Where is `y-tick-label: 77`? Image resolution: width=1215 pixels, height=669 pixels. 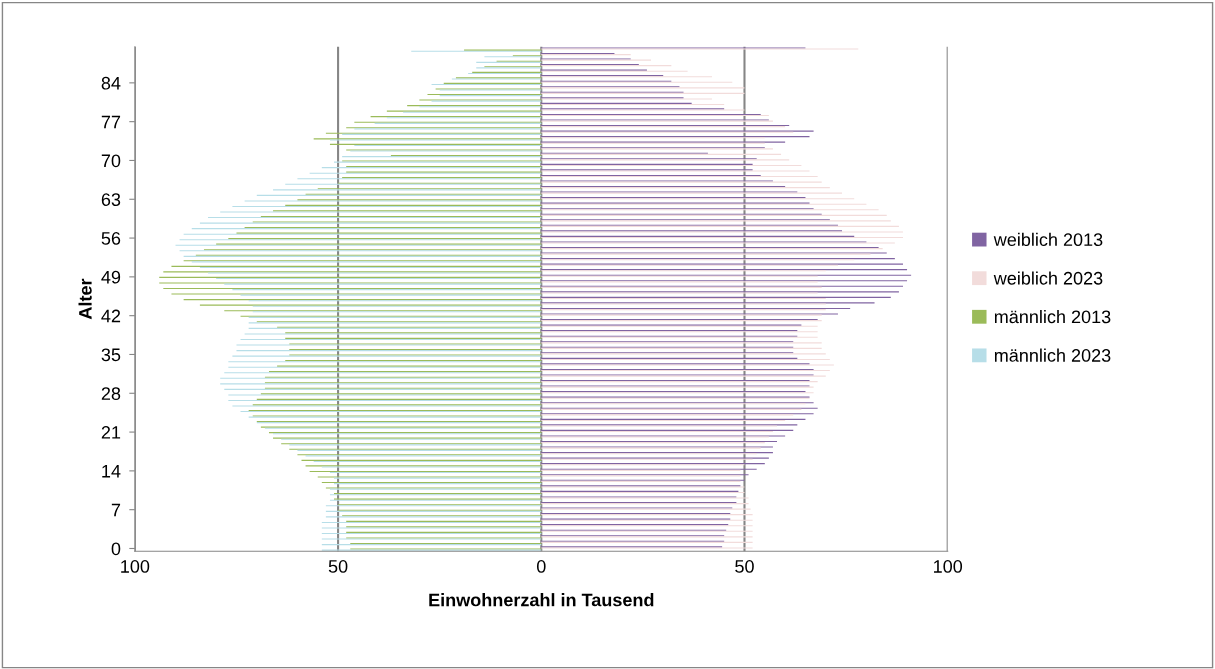 y-tick-label: 77 is located at coordinates (111, 122).